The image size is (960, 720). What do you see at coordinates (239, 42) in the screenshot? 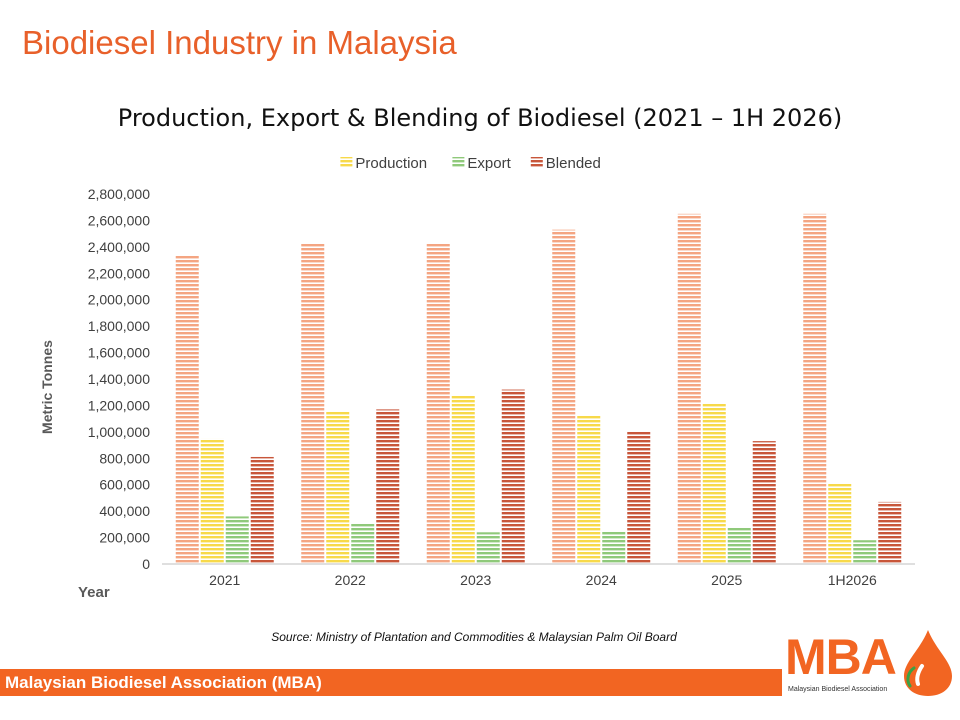
I see `slide-title: Biodiesel Industry in Malaysia` at bounding box center [239, 42].